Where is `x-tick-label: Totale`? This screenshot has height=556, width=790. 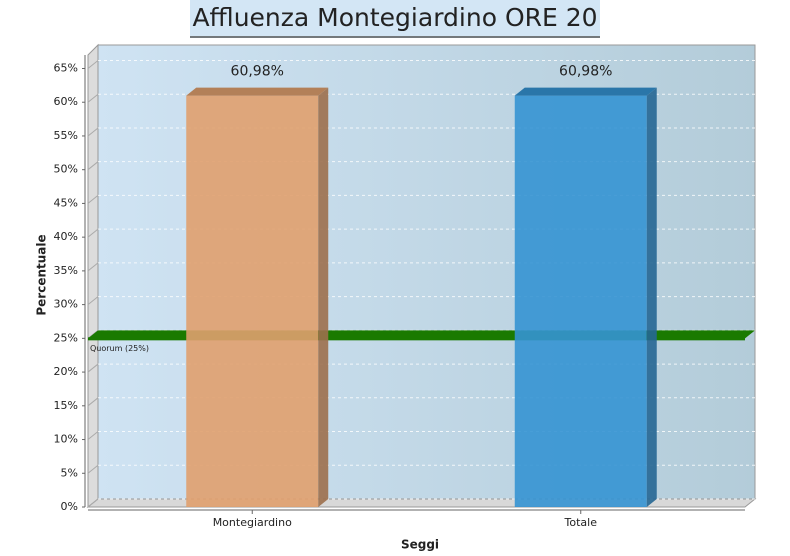
x-tick-label: Totale is located at coordinates (581, 522).